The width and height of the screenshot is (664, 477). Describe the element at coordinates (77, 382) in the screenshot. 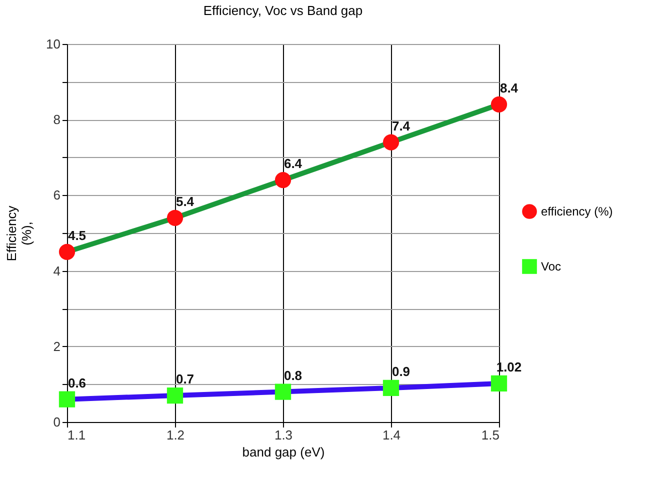

I see `data-label: 0.6` at that location.